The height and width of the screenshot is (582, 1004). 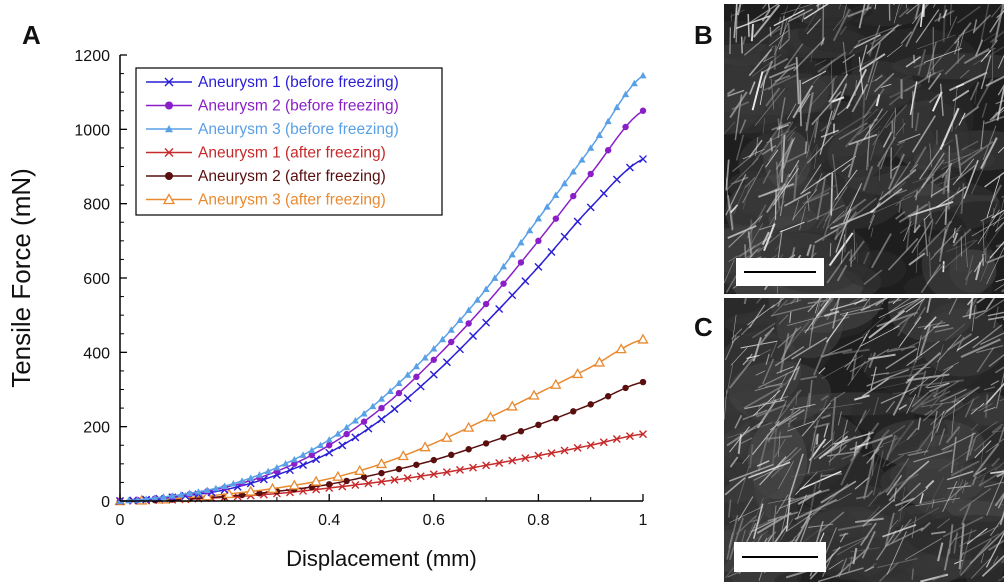 I want to click on scale-bar-b, so click(x=780, y=272).